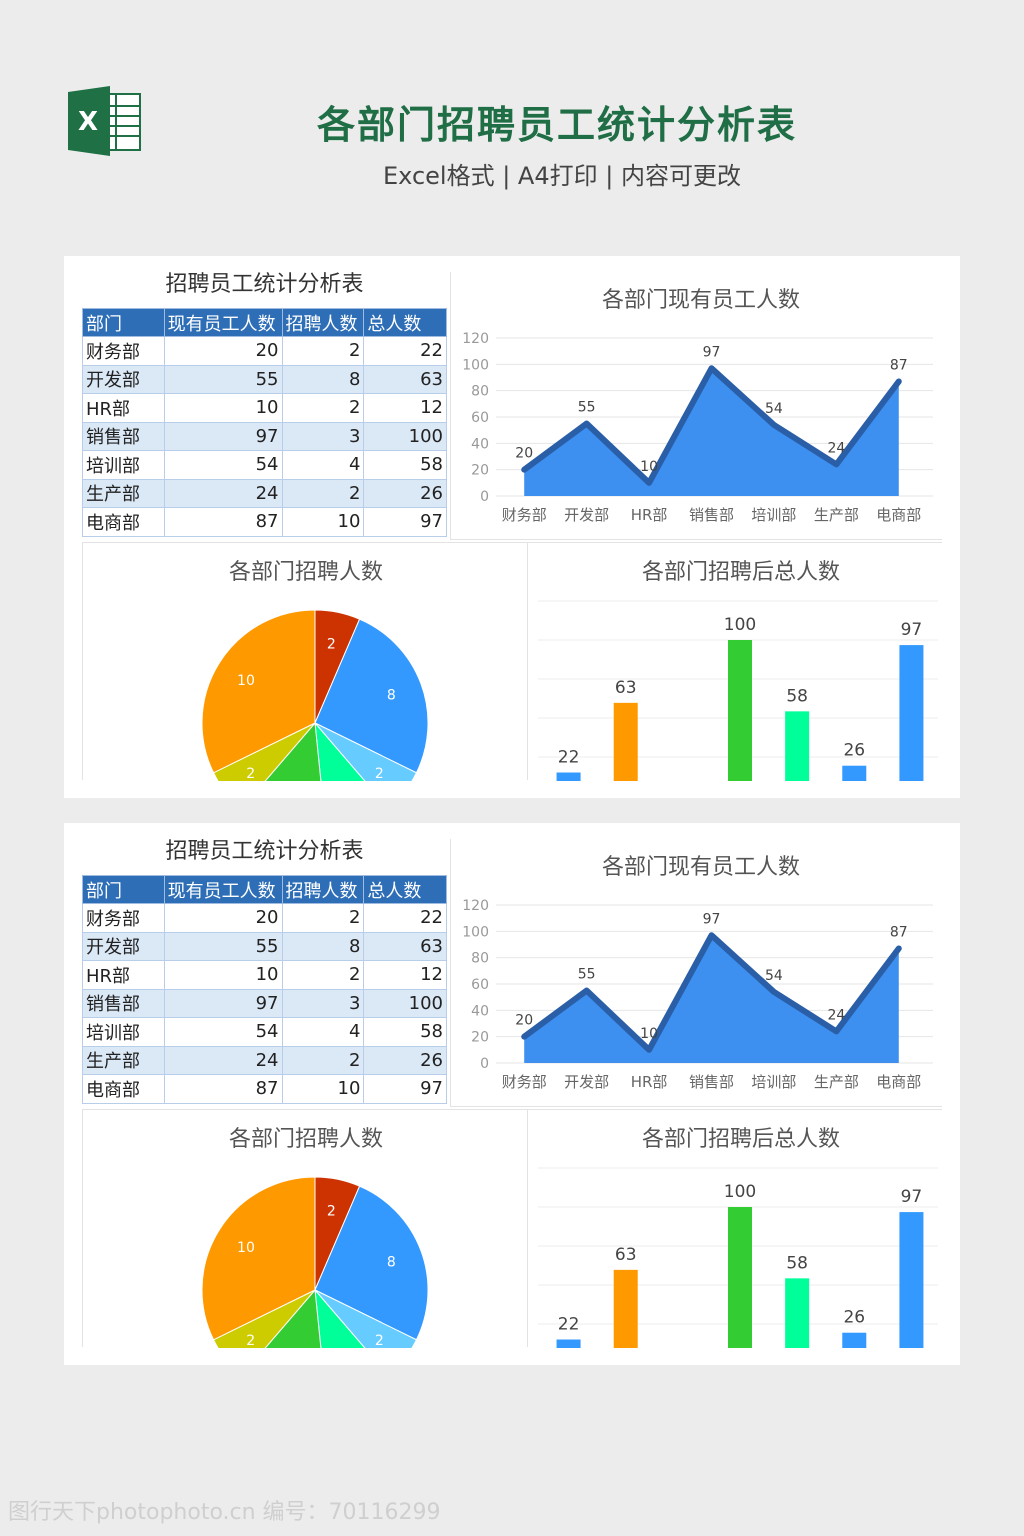 The height and width of the screenshot is (1536, 1024). Describe the element at coordinates (123, 975) in the screenshot. I see `dept-cell: HR部` at that location.